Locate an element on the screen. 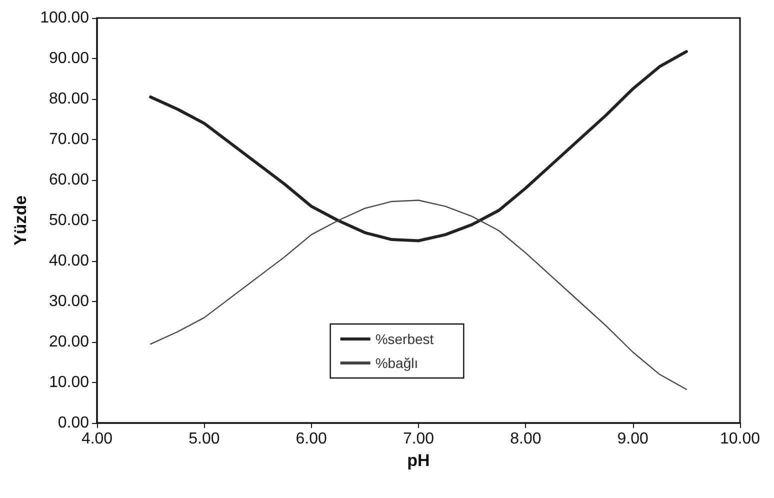 This screenshot has height=498, width=774. x-tick-label: 9.00 is located at coordinates (633, 439).